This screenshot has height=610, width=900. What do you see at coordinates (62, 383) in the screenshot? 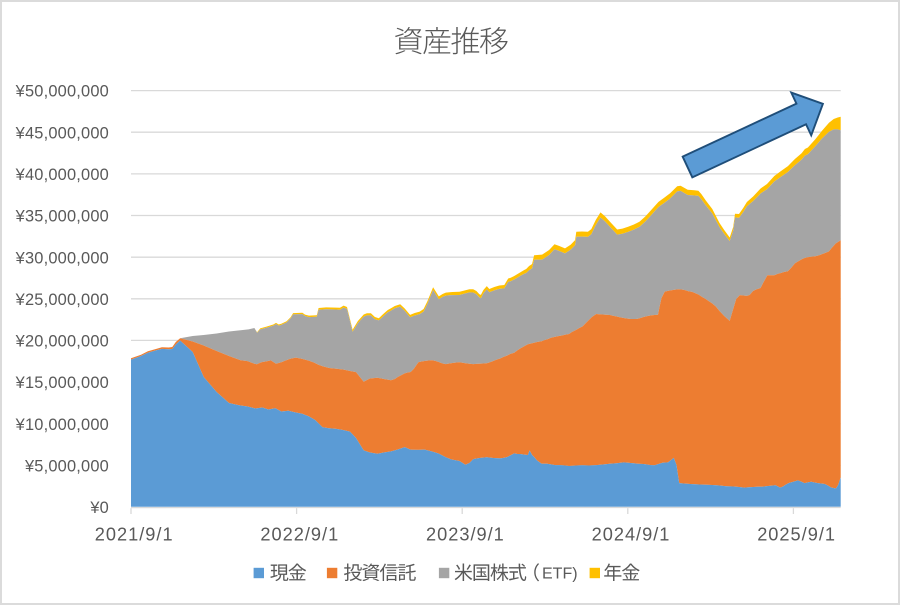
I see `svg-text: ¥15,000,000` at bounding box center [62, 383].